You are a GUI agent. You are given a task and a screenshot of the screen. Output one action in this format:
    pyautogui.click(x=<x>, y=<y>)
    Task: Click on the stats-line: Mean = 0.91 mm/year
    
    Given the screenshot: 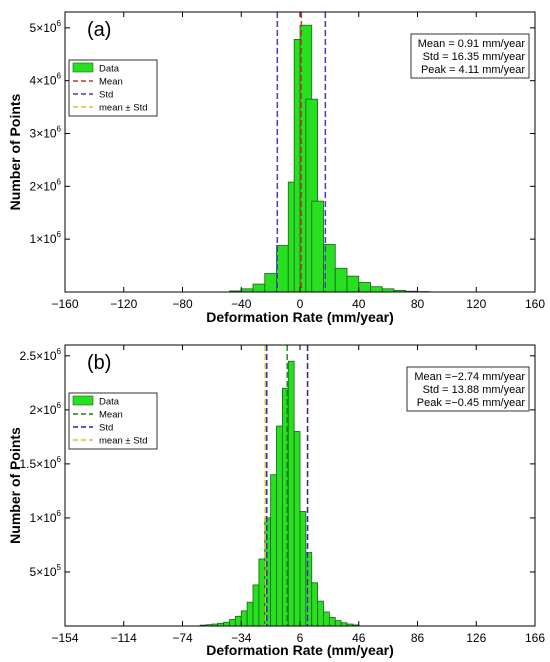 What is the action you would take?
    pyautogui.click(x=472, y=44)
    